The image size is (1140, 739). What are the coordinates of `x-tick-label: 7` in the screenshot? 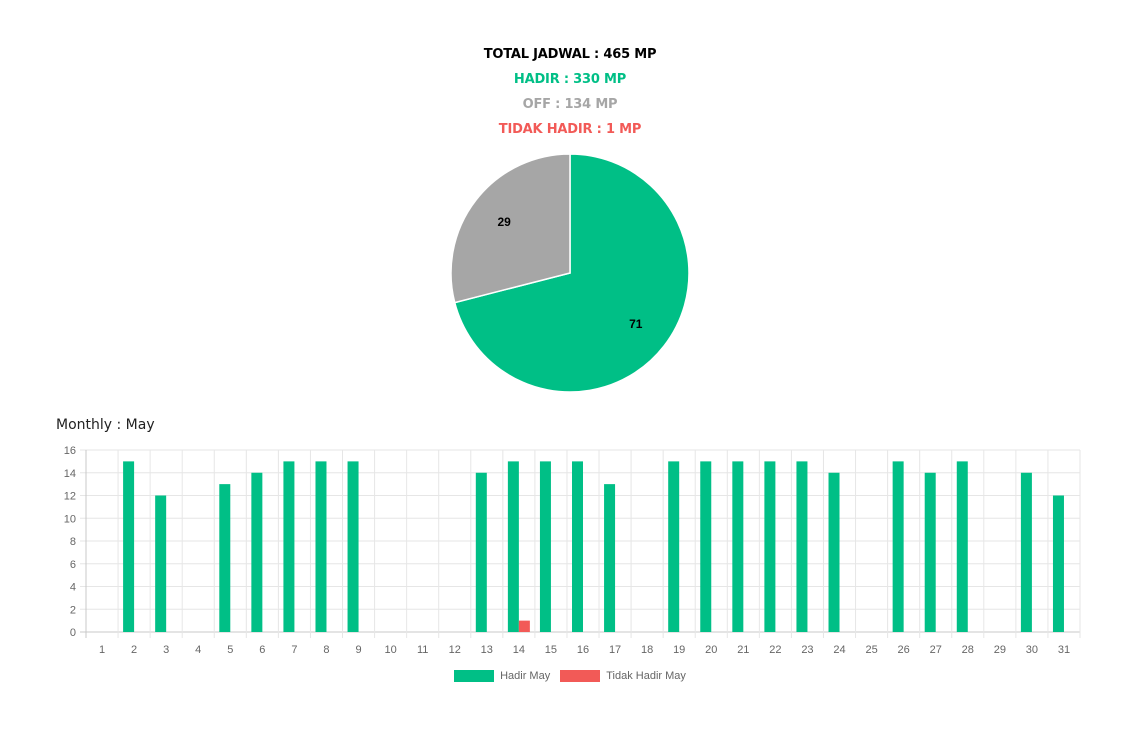 It's located at (294, 650).